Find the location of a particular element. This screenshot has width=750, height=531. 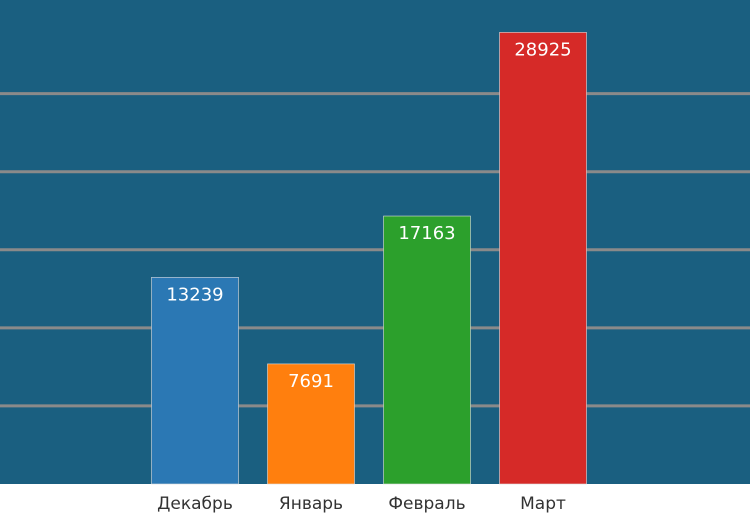

value-label: 28925 is located at coordinates (542, 49).